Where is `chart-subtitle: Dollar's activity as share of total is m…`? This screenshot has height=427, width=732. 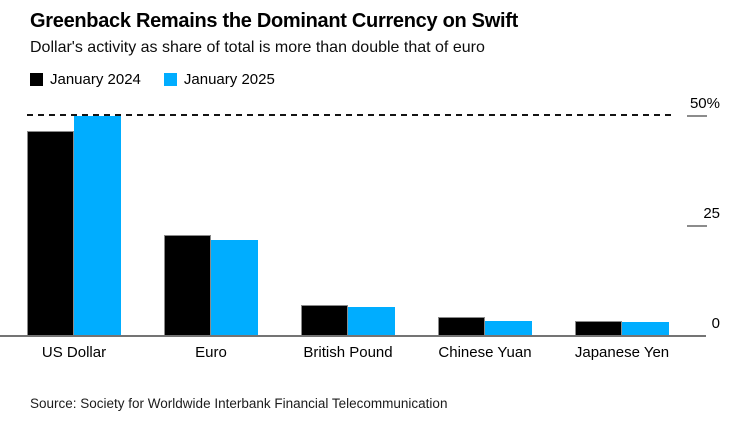 chart-subtitle: Dollar's activity as share of total is m… is located at coordinates (257, 47).